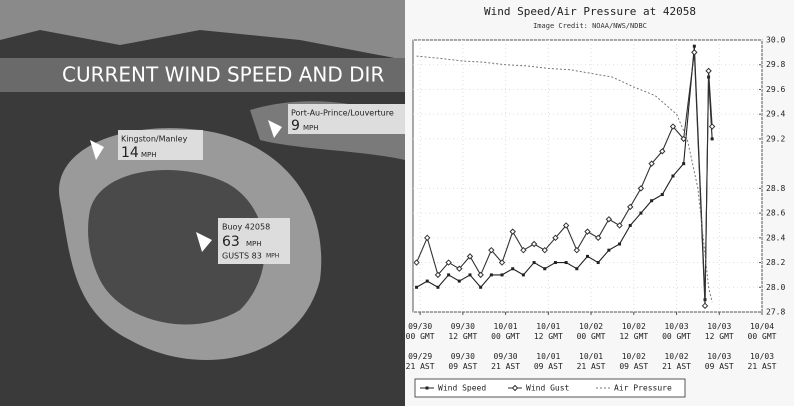 The image size is (794, 406). I want to click on x-tick-label: 10/04 00 GMT, so click(762, 331).